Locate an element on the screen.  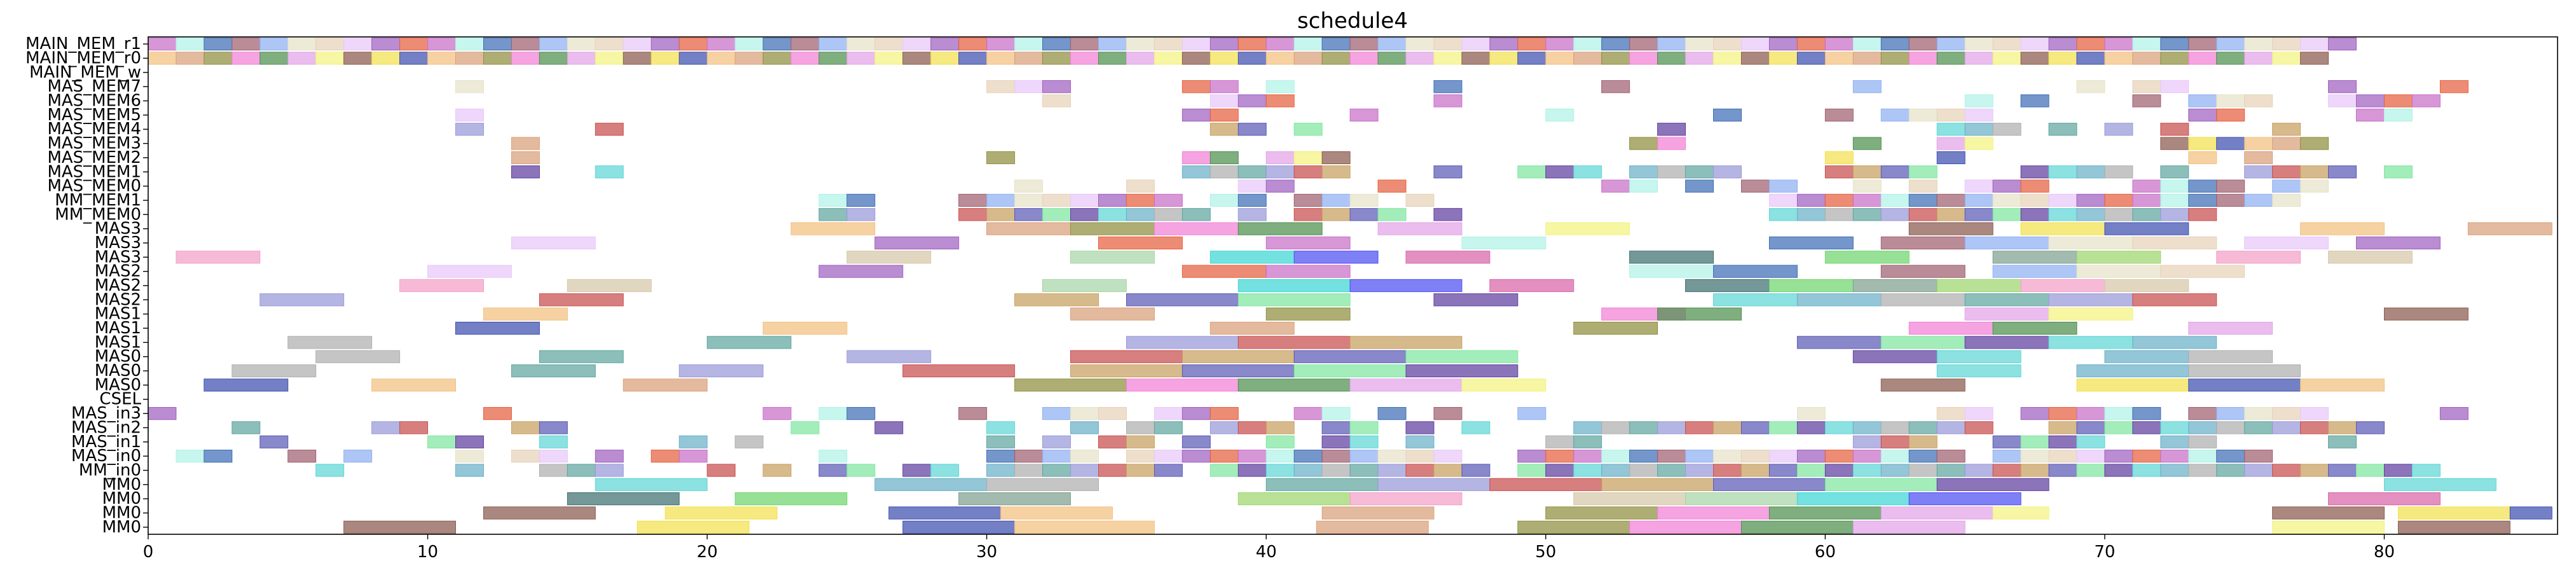
y-tick-label: MAIN_MEM_w is located at coordinates (85, 72).